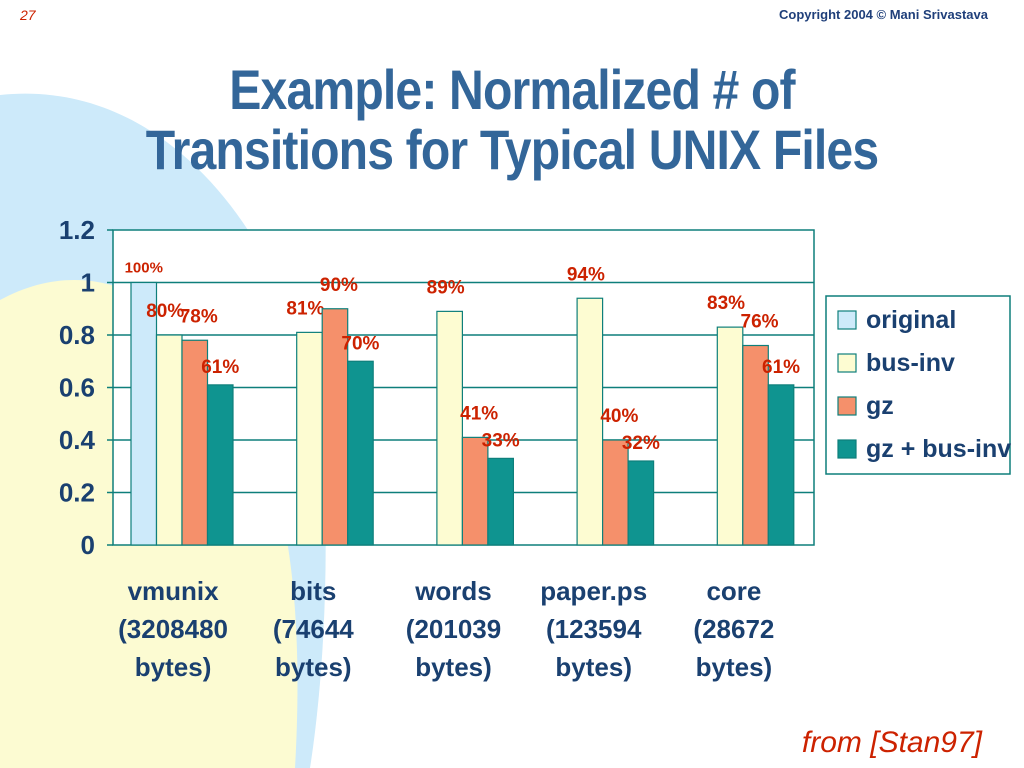  What do you see at coordinates (891, 742) in the screenshot?
I see `source-citation: from [Stan97]` at bounding box center [891, 742].